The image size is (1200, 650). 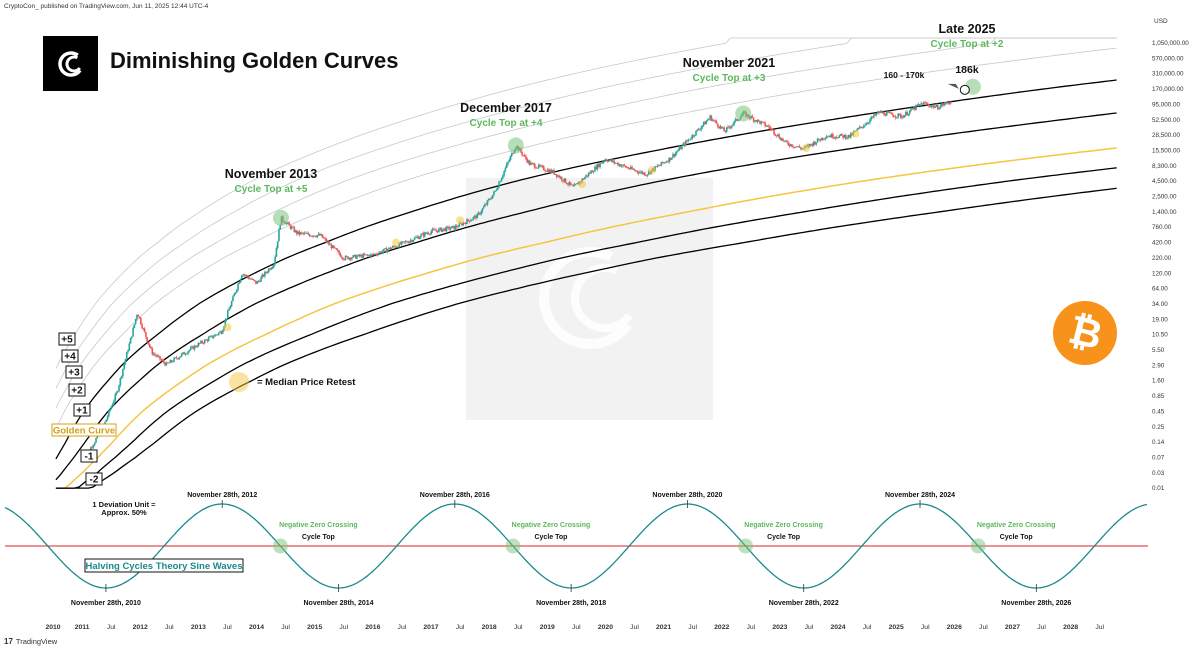 What do you see at coordinates (306, 382) in the screenshot?
I see `median-legend-label: = Median Price Retest` at bounding box center [306, 382].